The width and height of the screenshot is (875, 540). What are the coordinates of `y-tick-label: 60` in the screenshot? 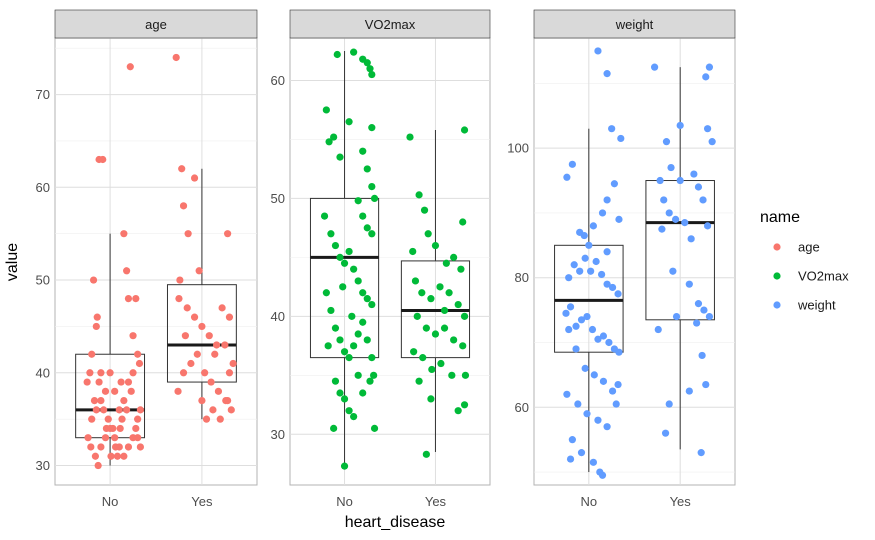 It's located at (522, 407).